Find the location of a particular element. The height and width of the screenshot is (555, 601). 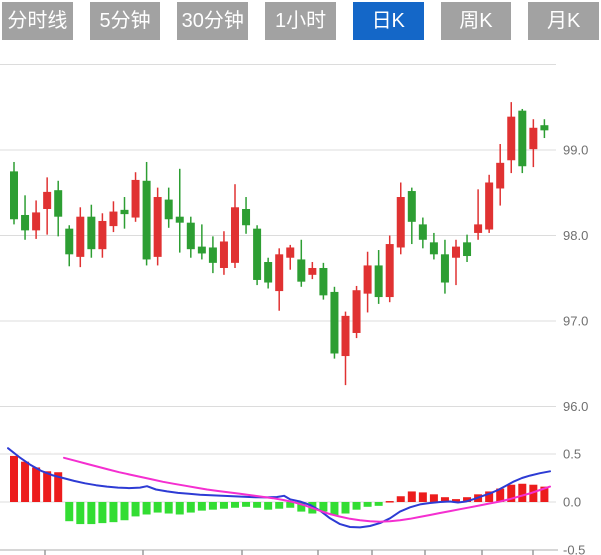

macd-histogram is located at coordinates (279, 490).